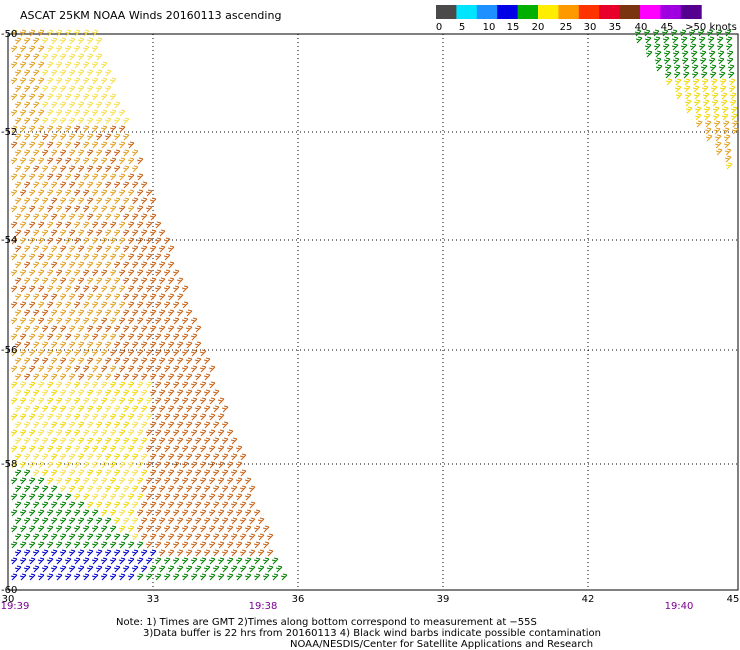  What do you see at coordinates (569, 12) in the screenshot?
I see `legend-color-bar` at bounding box center [569, 12].